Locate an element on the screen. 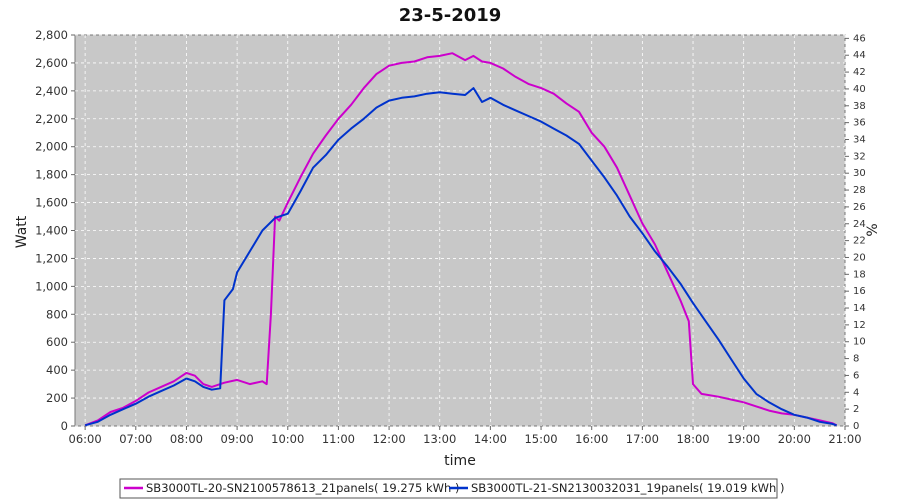 This screenshot has height=500, width=900. chart-title: 23-5-2019 is located at coordinates (450, 15).